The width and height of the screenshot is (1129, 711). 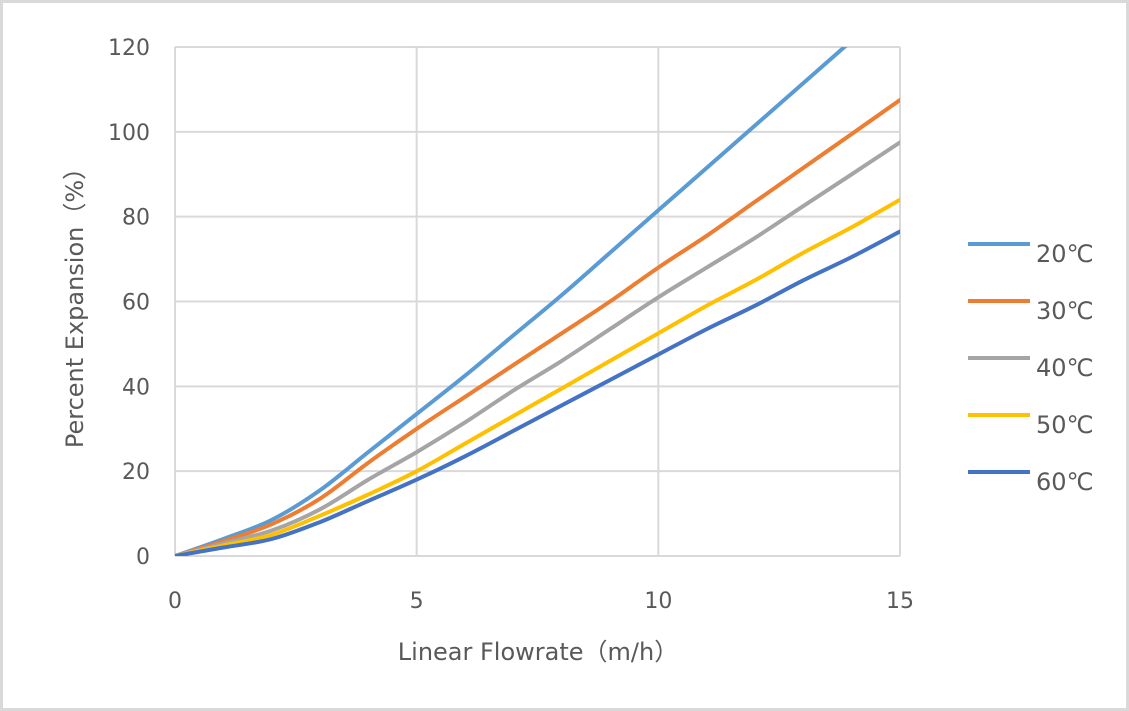 I want to click on x-tick-label: 10, so click(x=658, y=601).